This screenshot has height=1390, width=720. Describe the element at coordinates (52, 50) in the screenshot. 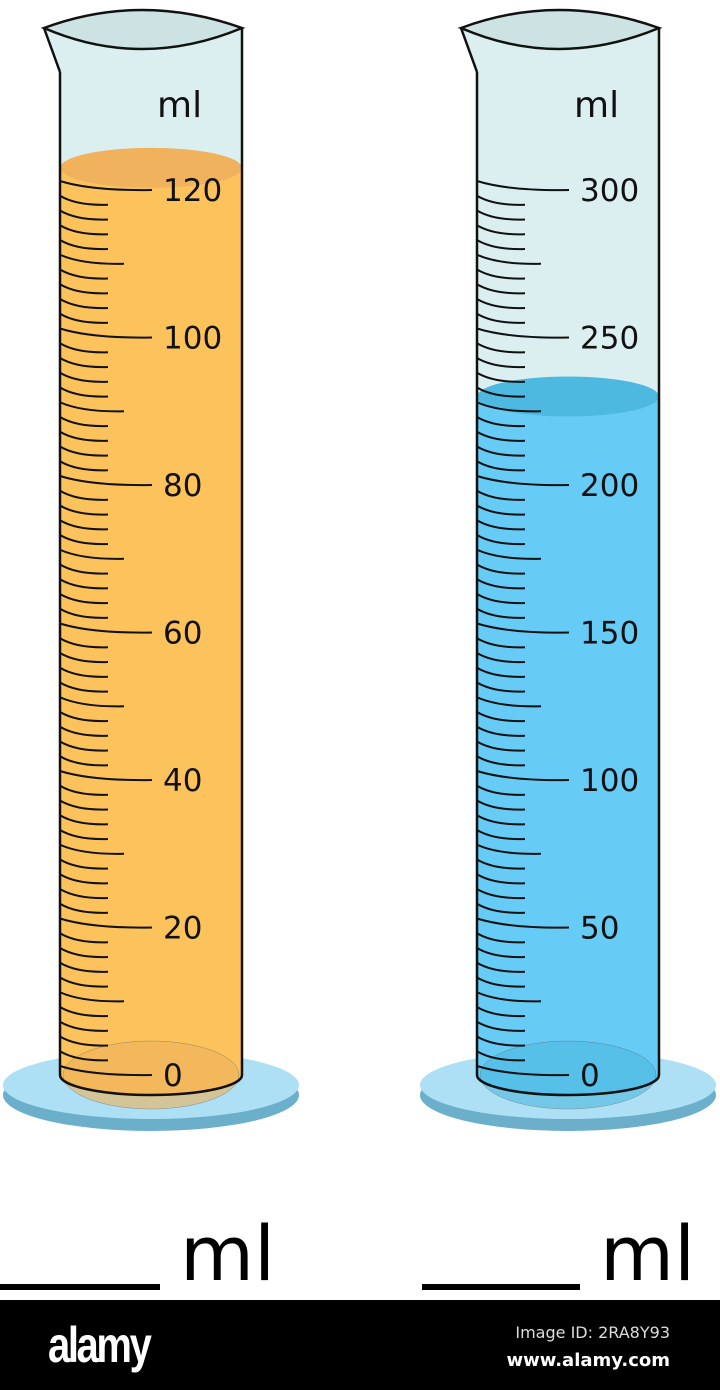

I see `spout-outline` at that location.